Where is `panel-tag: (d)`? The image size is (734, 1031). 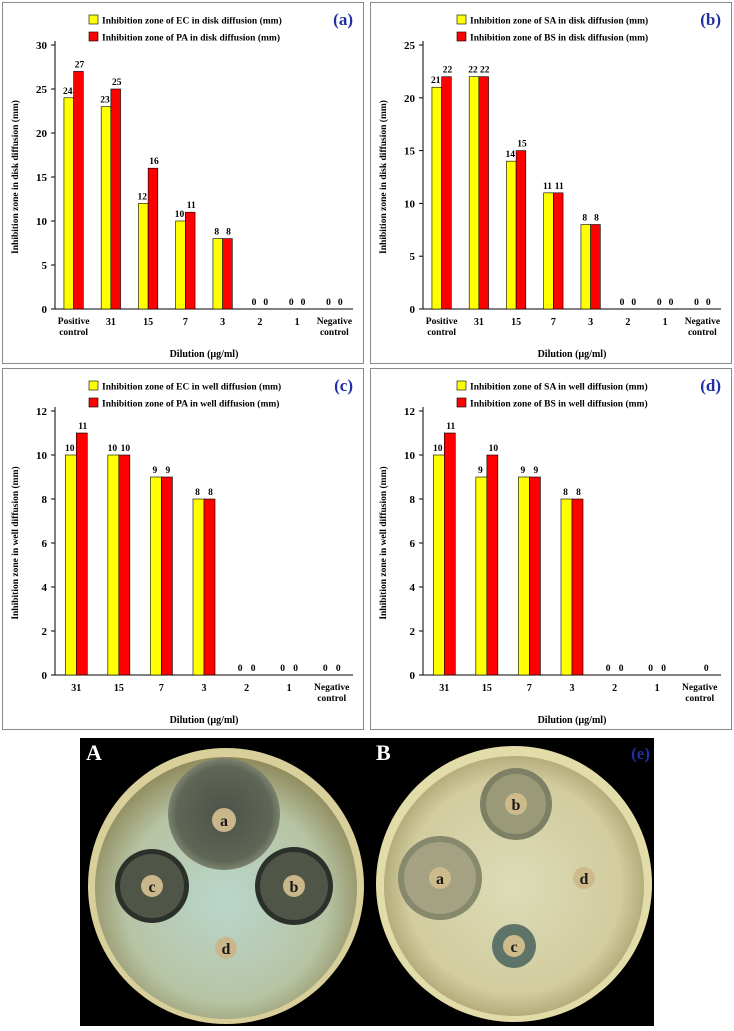
panel-tag: (d) is located at coordinates (710, 385).